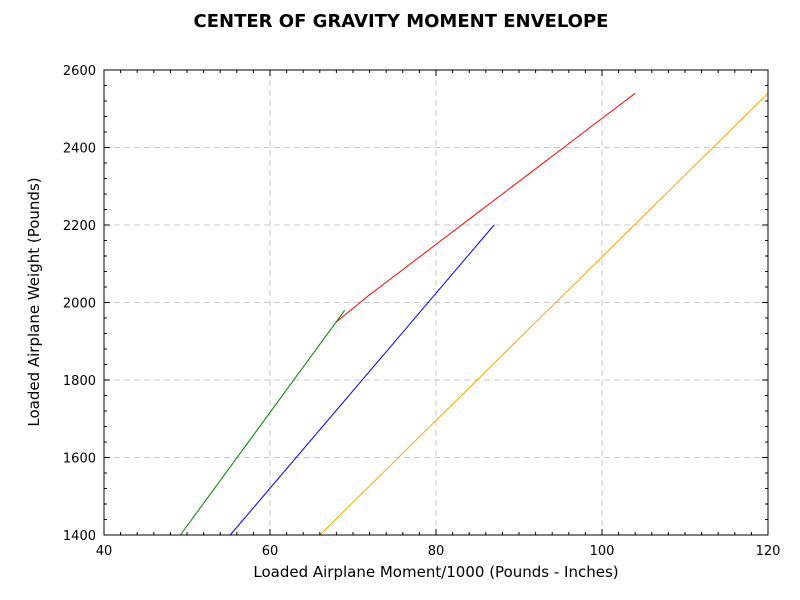 This screenshot has width=800, height=600. Describe the element at coordinates (79, 381) in the screenshot. I see `y-tick-label: 1800` at that location.